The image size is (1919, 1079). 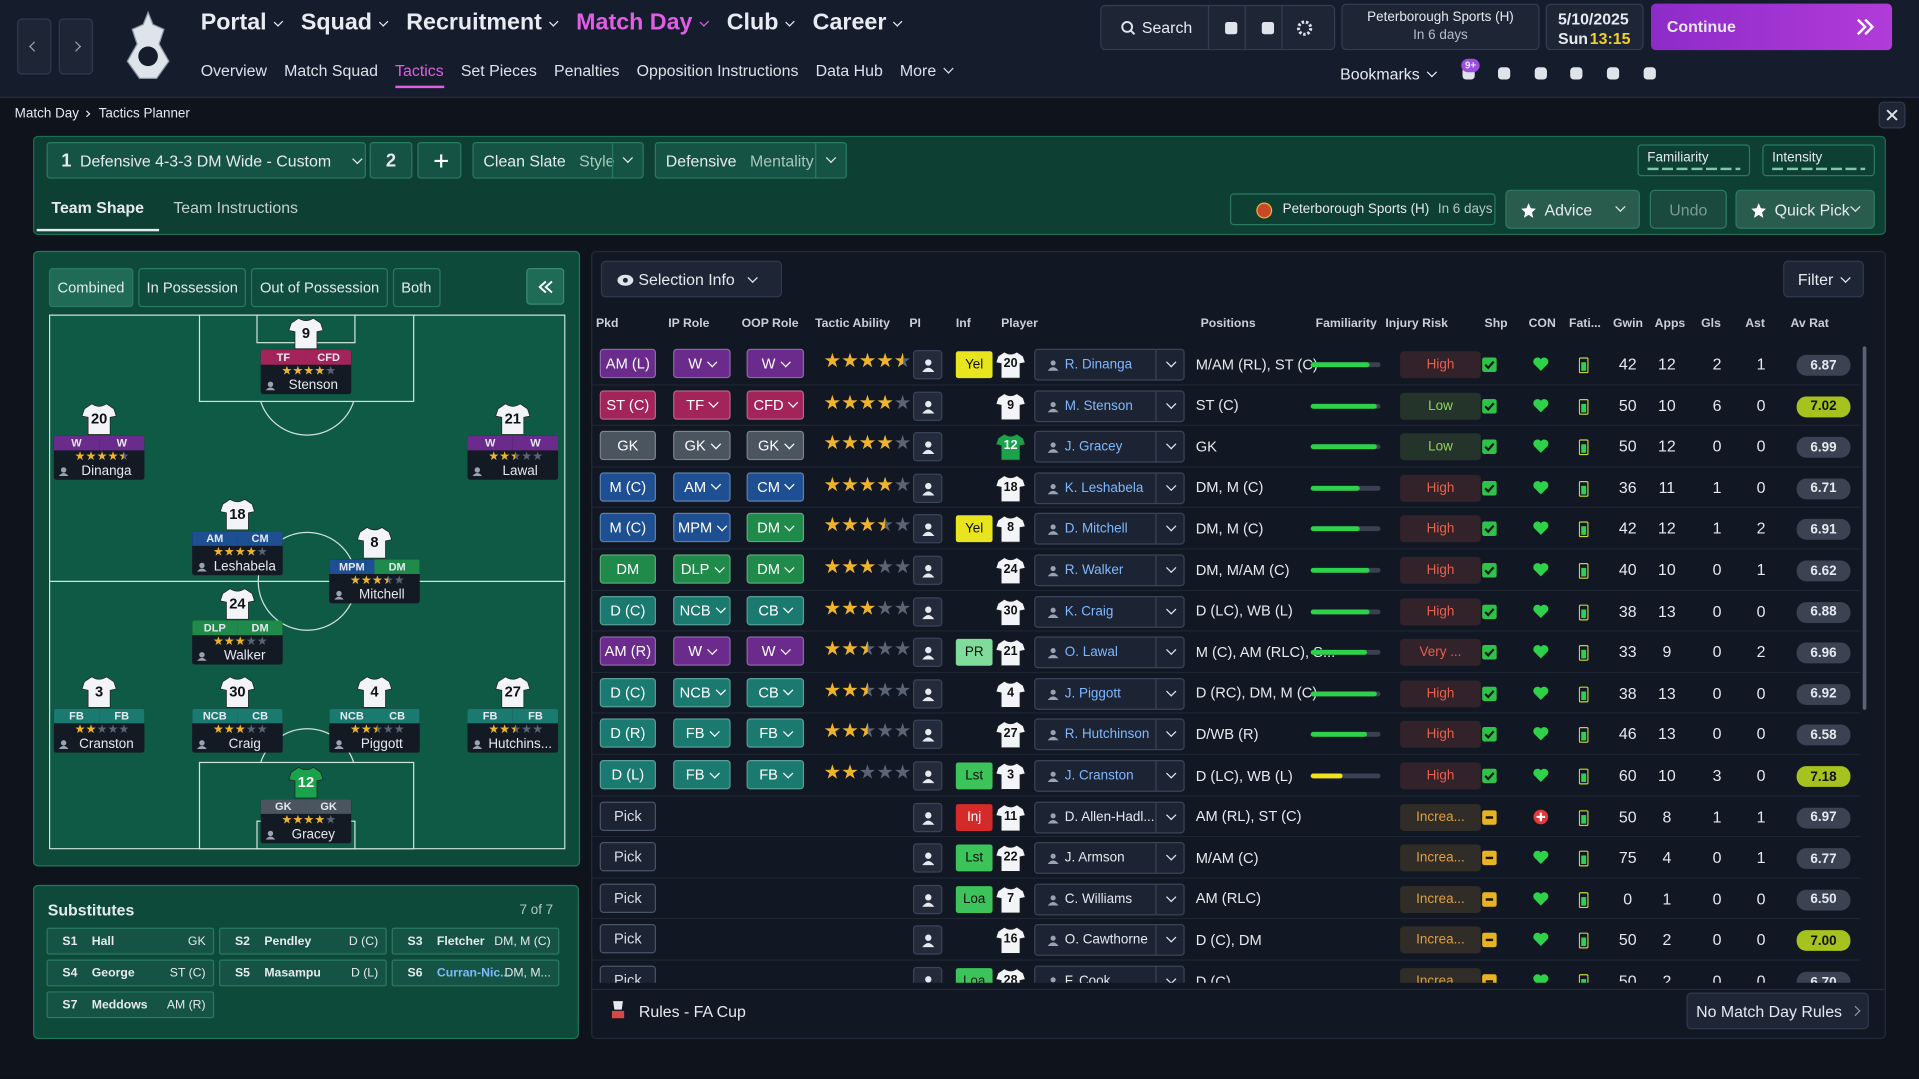 What do you see at coordinates (416, 288) in the screenshot?
I see `view-toggle: Both` at bounding box center [416, 288].